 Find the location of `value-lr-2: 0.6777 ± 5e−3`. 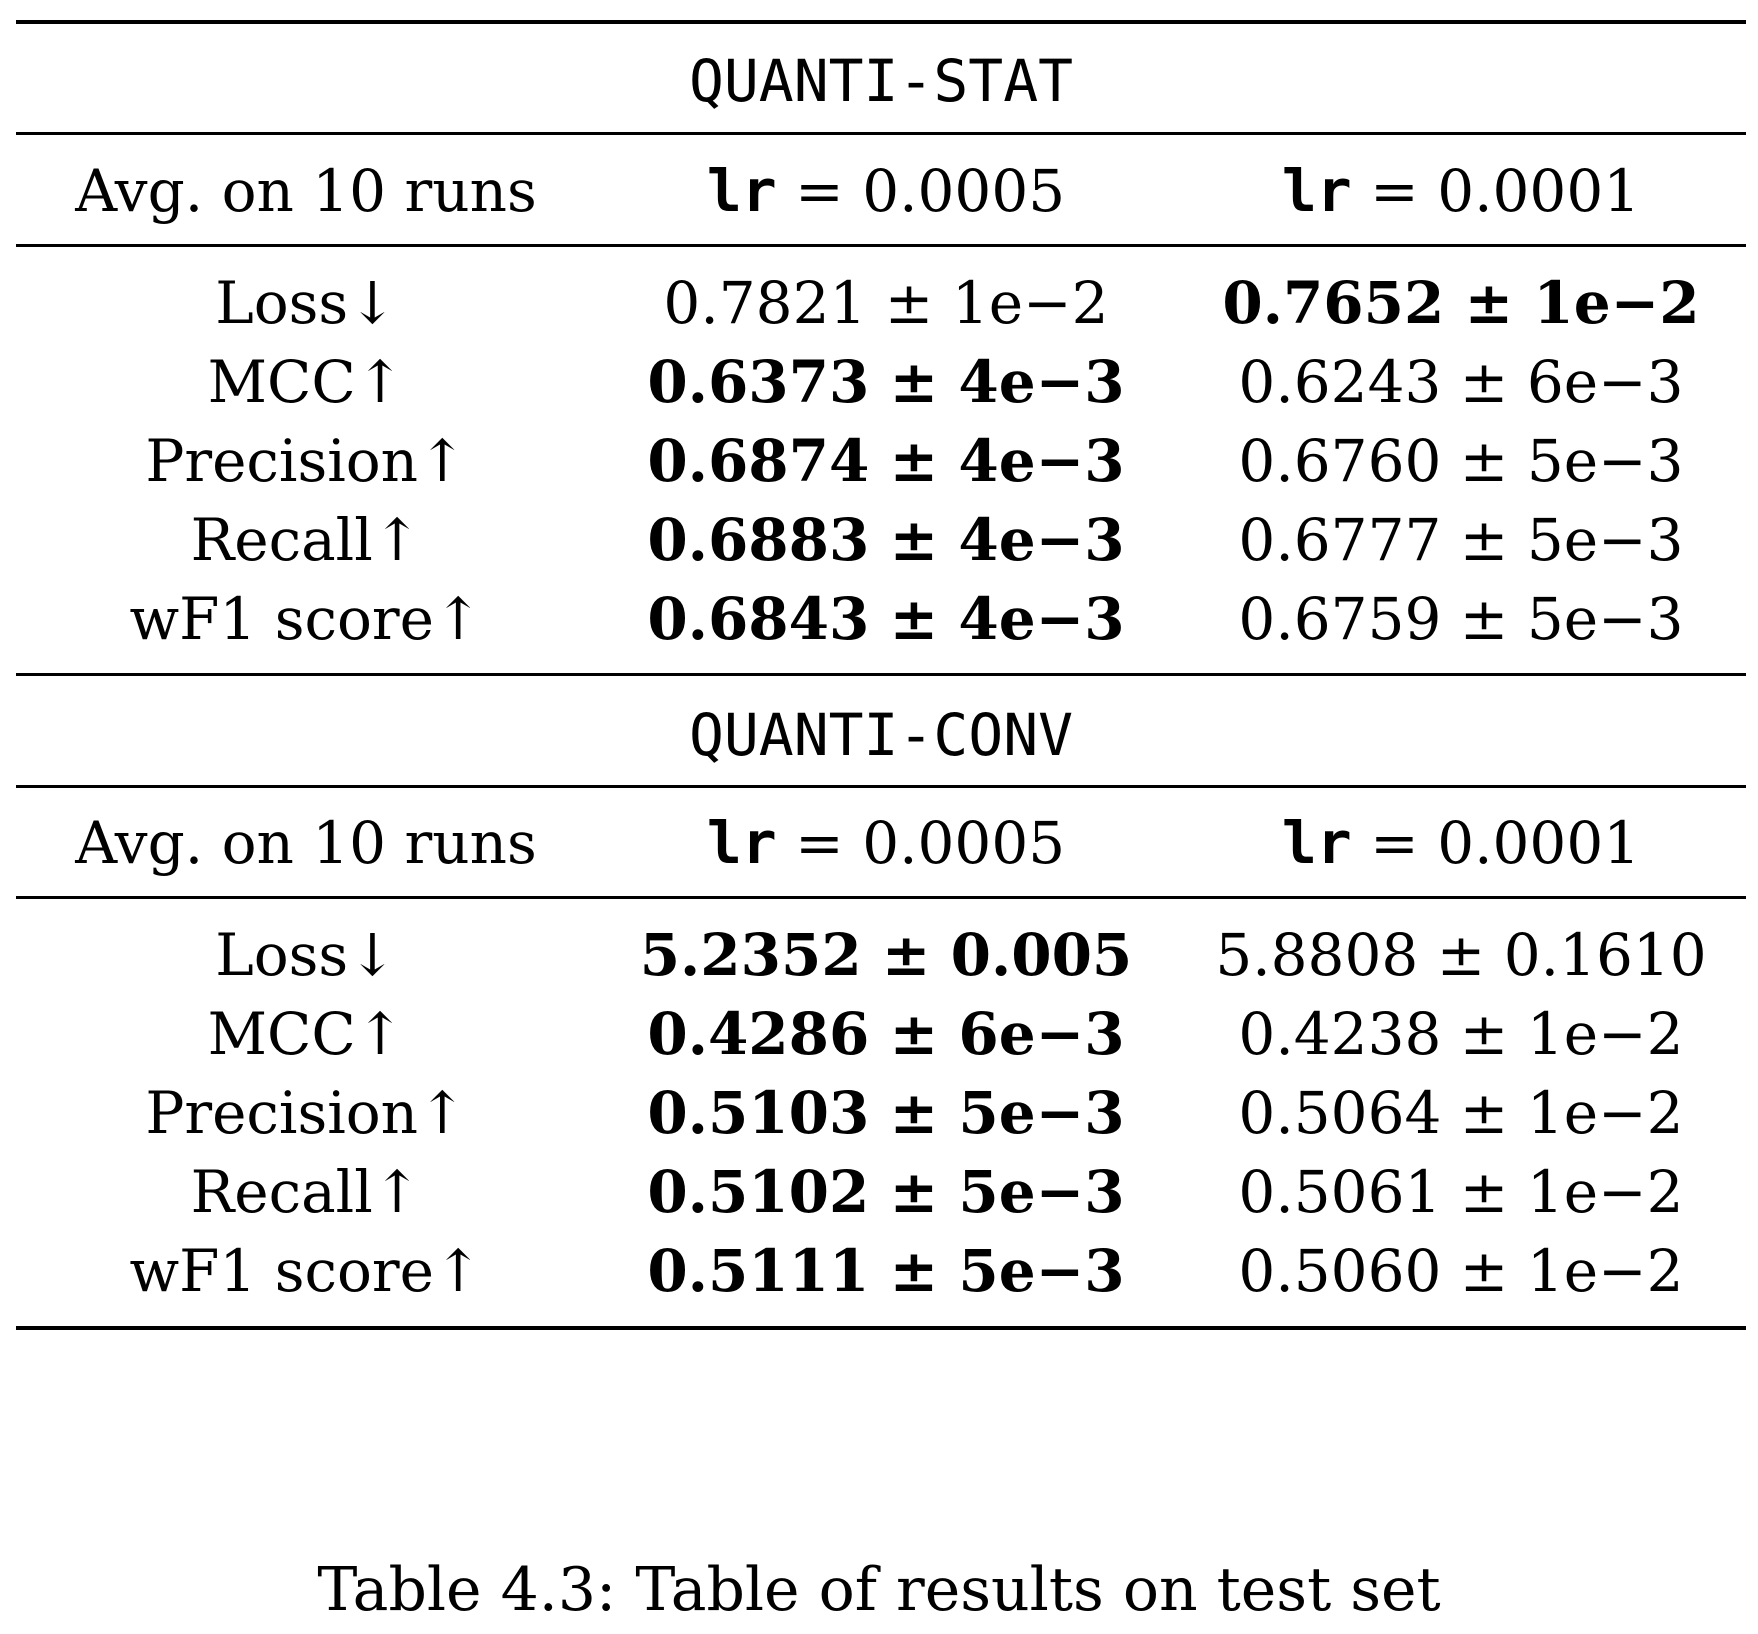

value-lr-2: 0.6777 ± 5e−3 is located at coordinates (1461, 540).